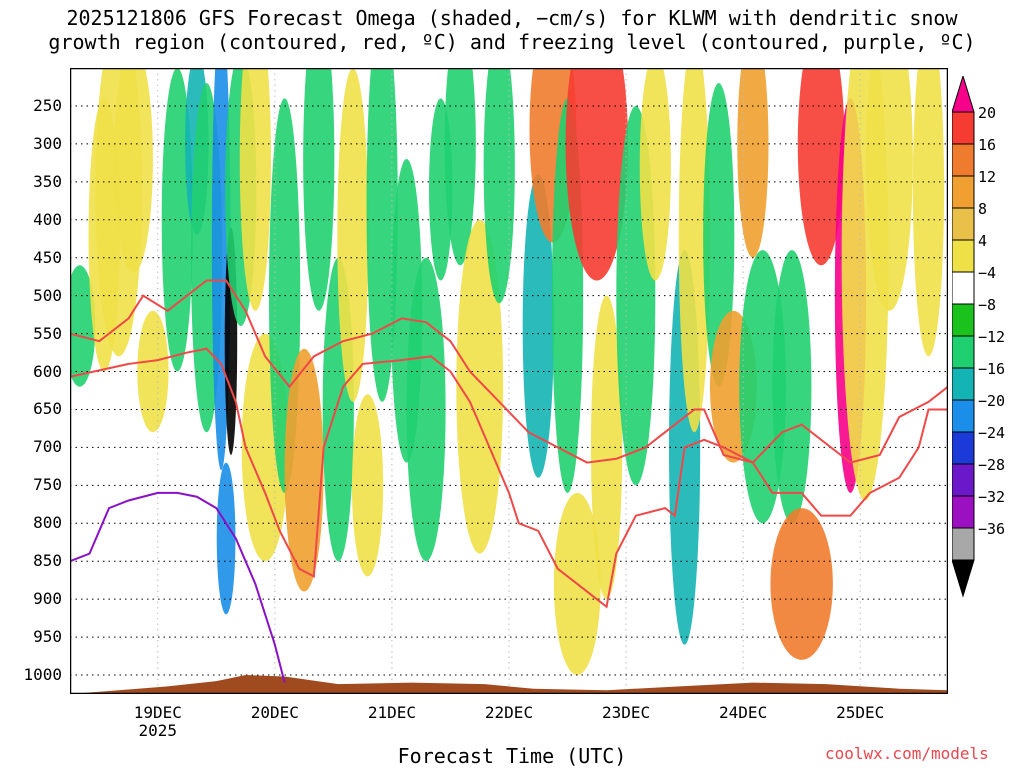  What do you see at coordinates (47, 409) in the screenshot?
I see `y-tick-label-650: 650` at bounding box center [47, 409].